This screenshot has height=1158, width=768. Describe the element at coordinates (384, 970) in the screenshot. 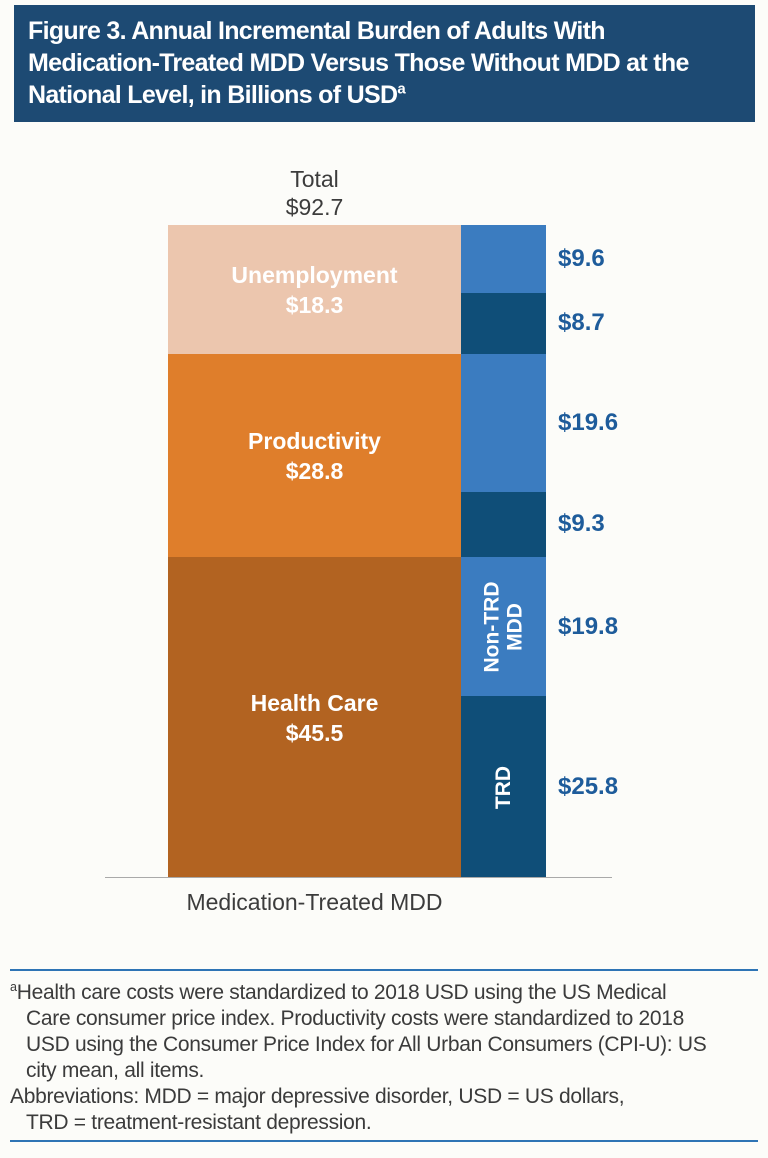

I see `footnote-top-rule` at that location.